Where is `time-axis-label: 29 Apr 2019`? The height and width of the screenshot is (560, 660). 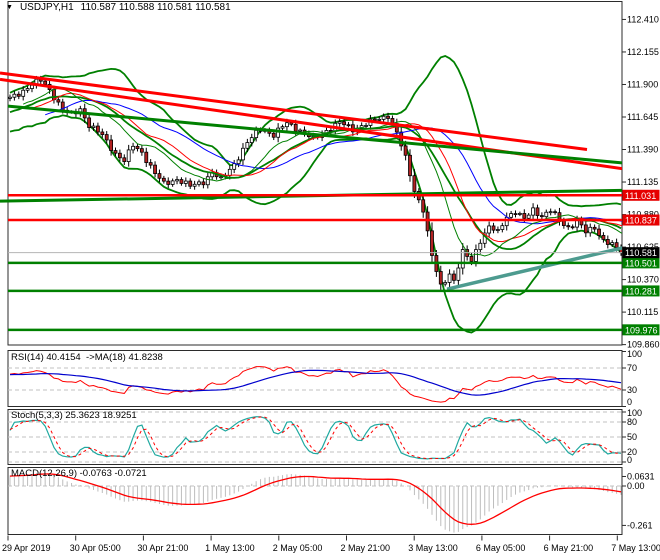
time-axis-label: 29 Apr 2019 is located at coordinates (26, 548).